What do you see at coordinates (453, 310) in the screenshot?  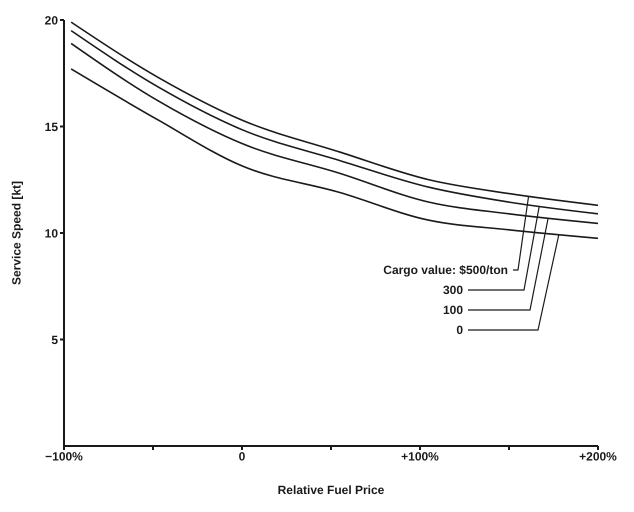 I see `text: 100` at bounding box center [453, 310].